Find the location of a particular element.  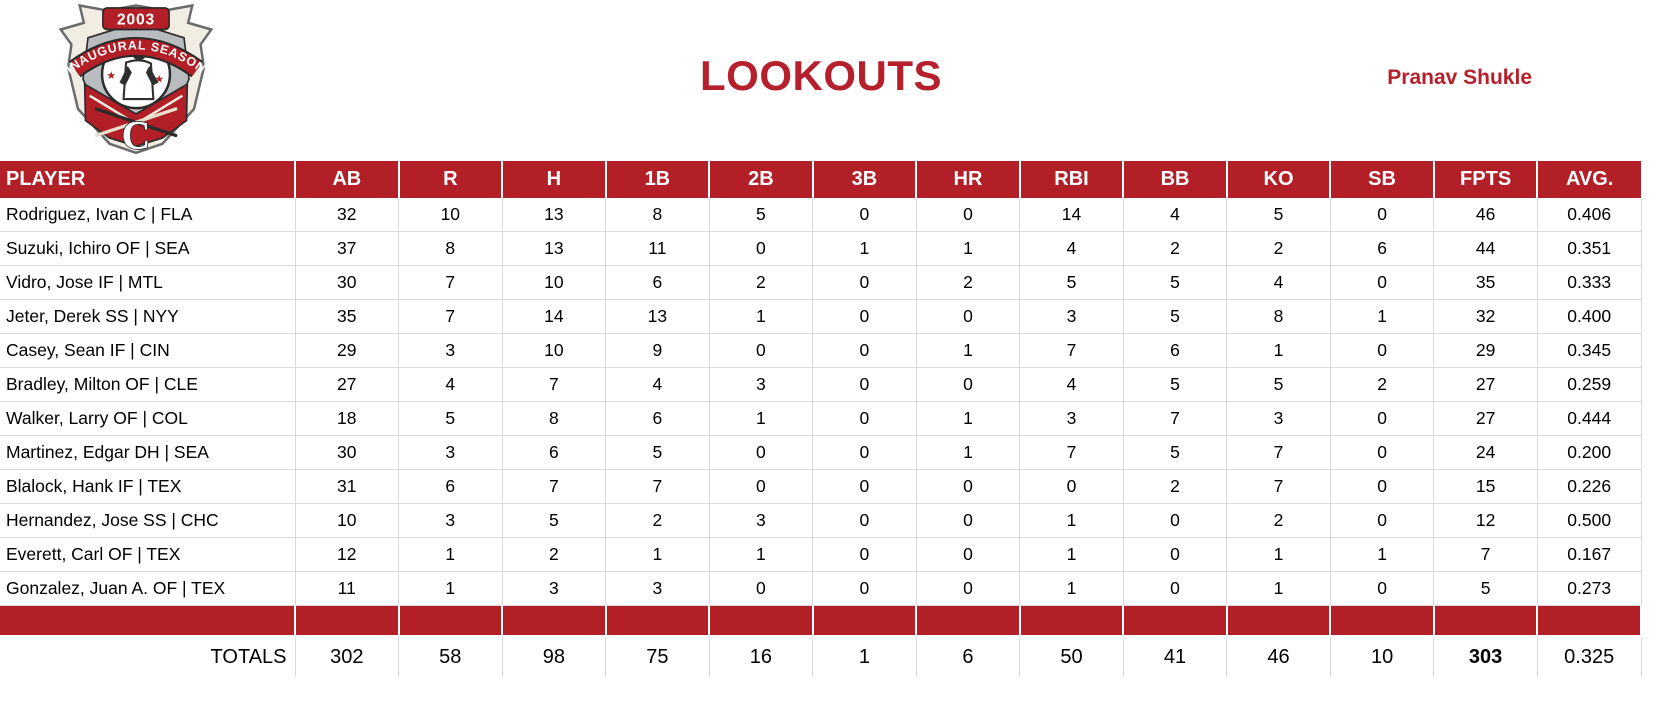

player-name-cell: Walker, Larry OF | COL is located at coordinates (148, 418).